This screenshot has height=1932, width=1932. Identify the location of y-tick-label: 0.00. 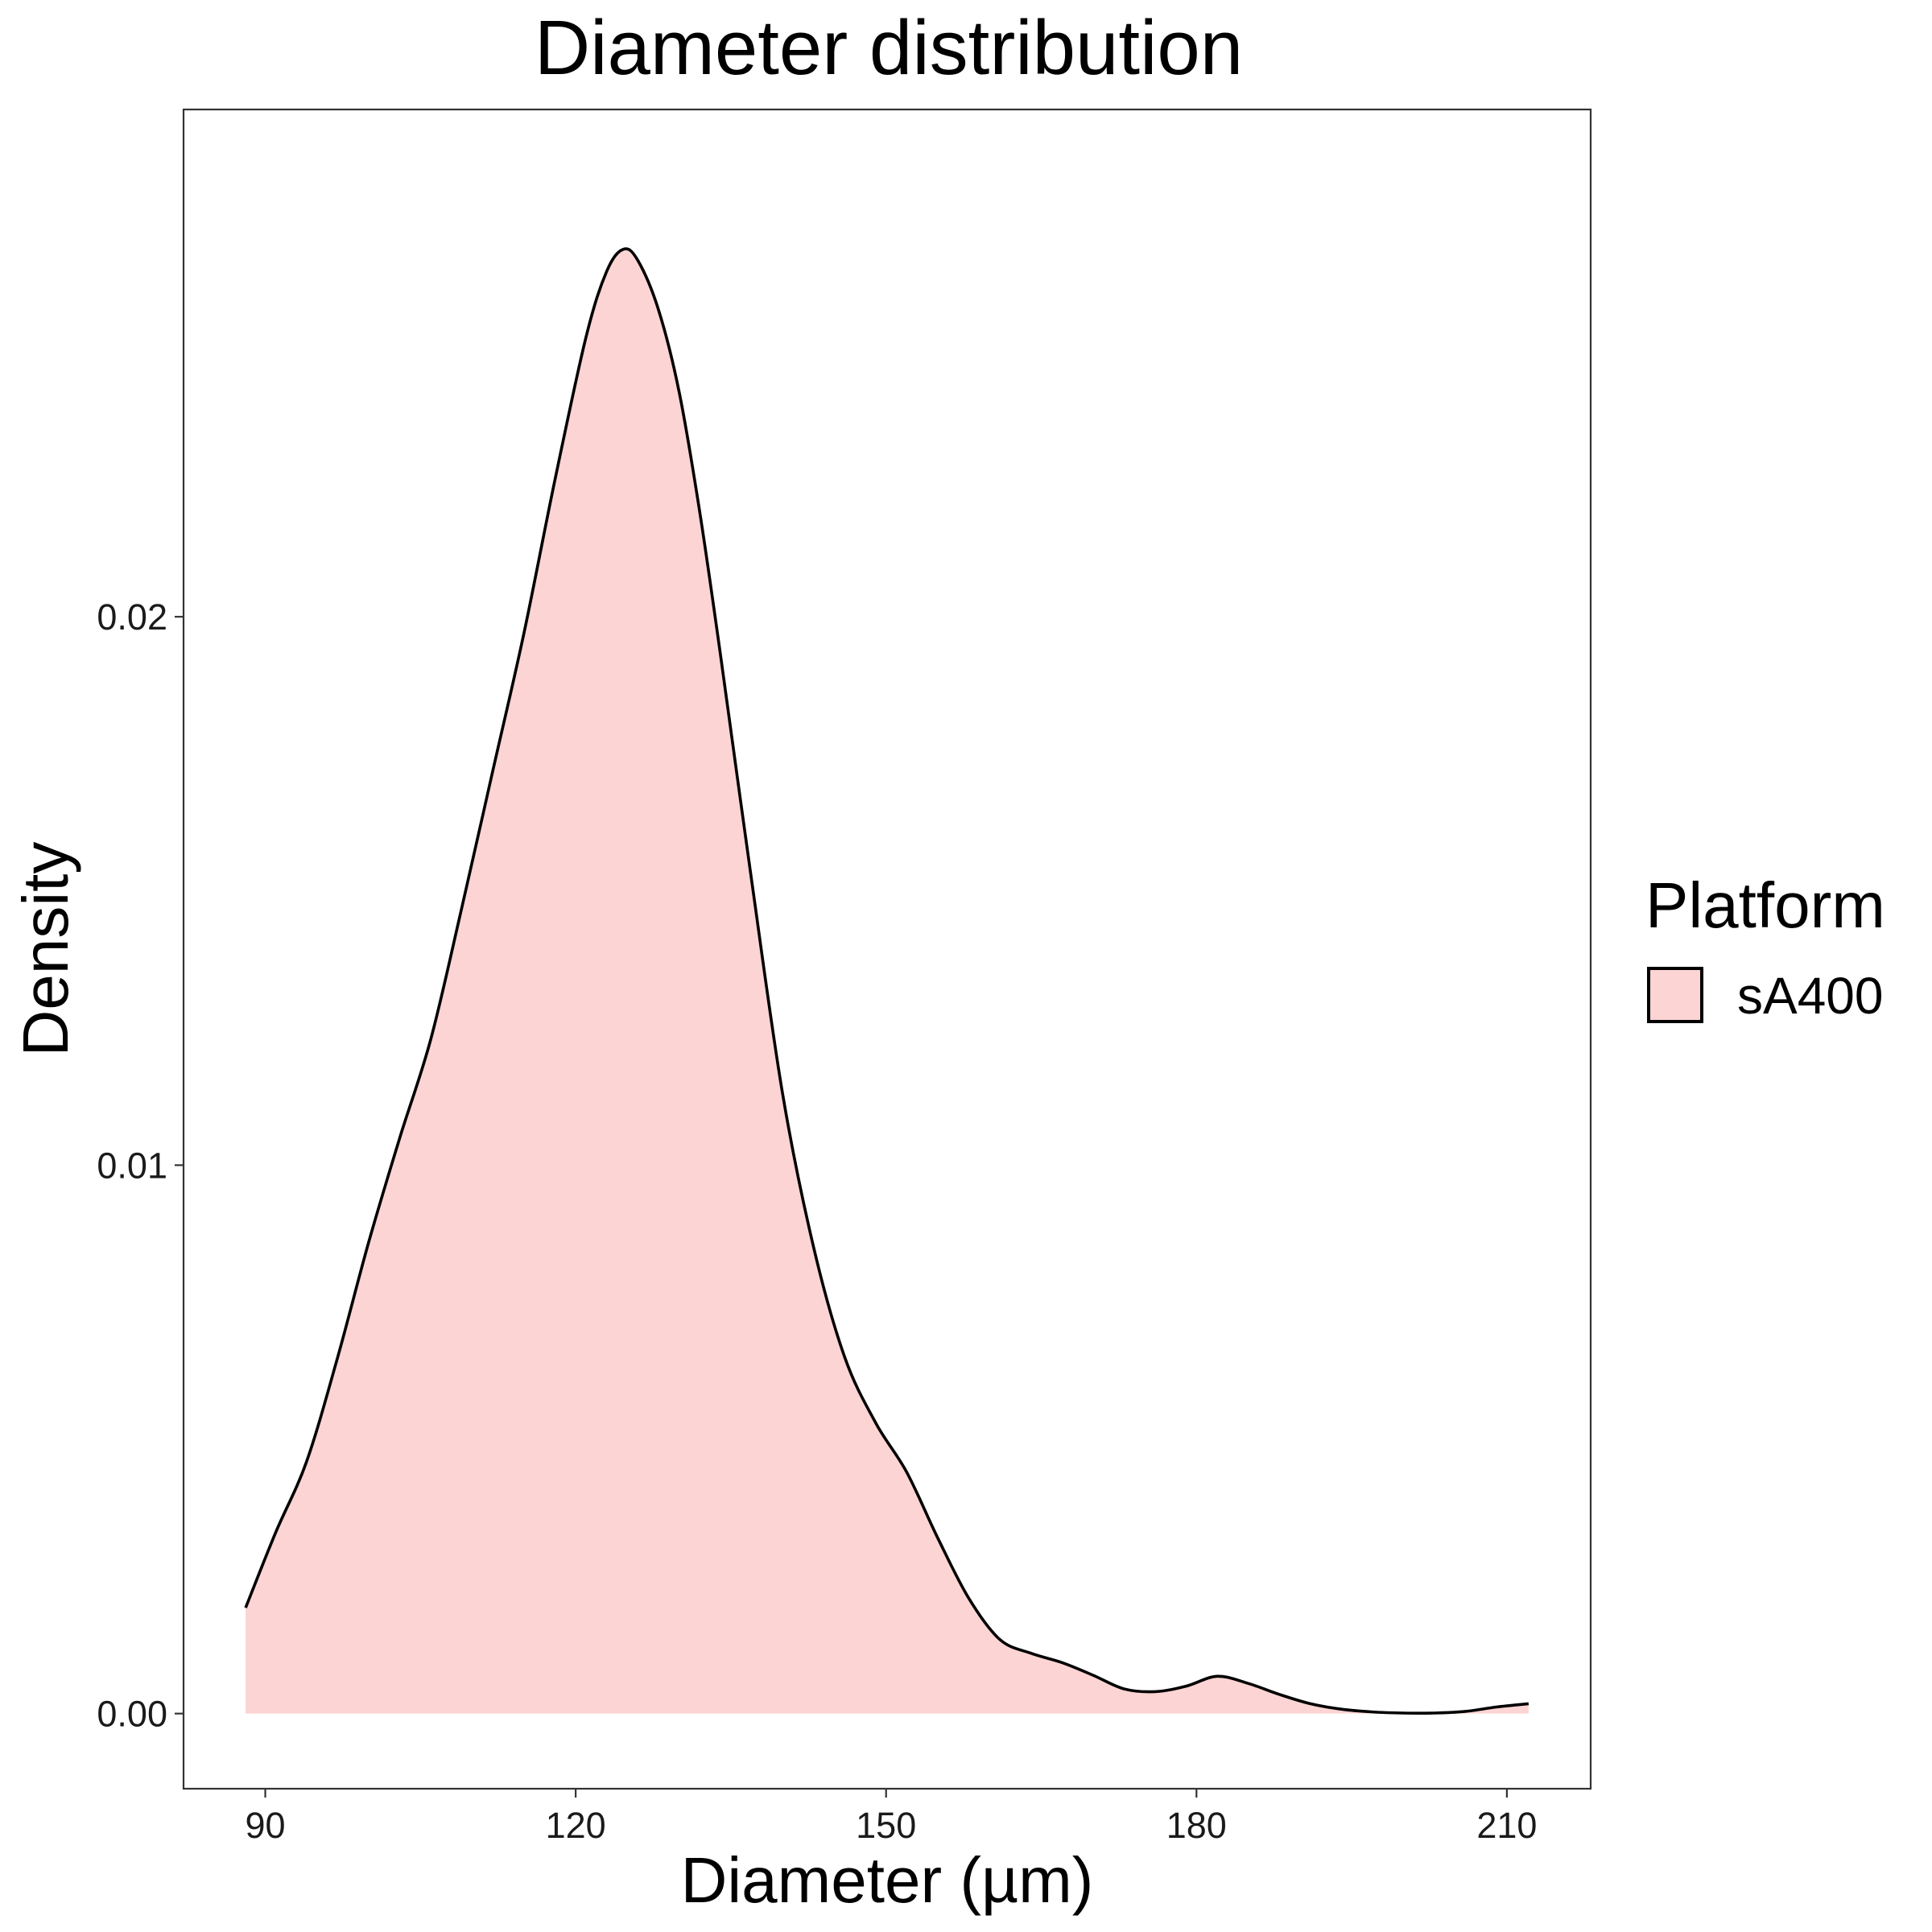
(132, 1714).